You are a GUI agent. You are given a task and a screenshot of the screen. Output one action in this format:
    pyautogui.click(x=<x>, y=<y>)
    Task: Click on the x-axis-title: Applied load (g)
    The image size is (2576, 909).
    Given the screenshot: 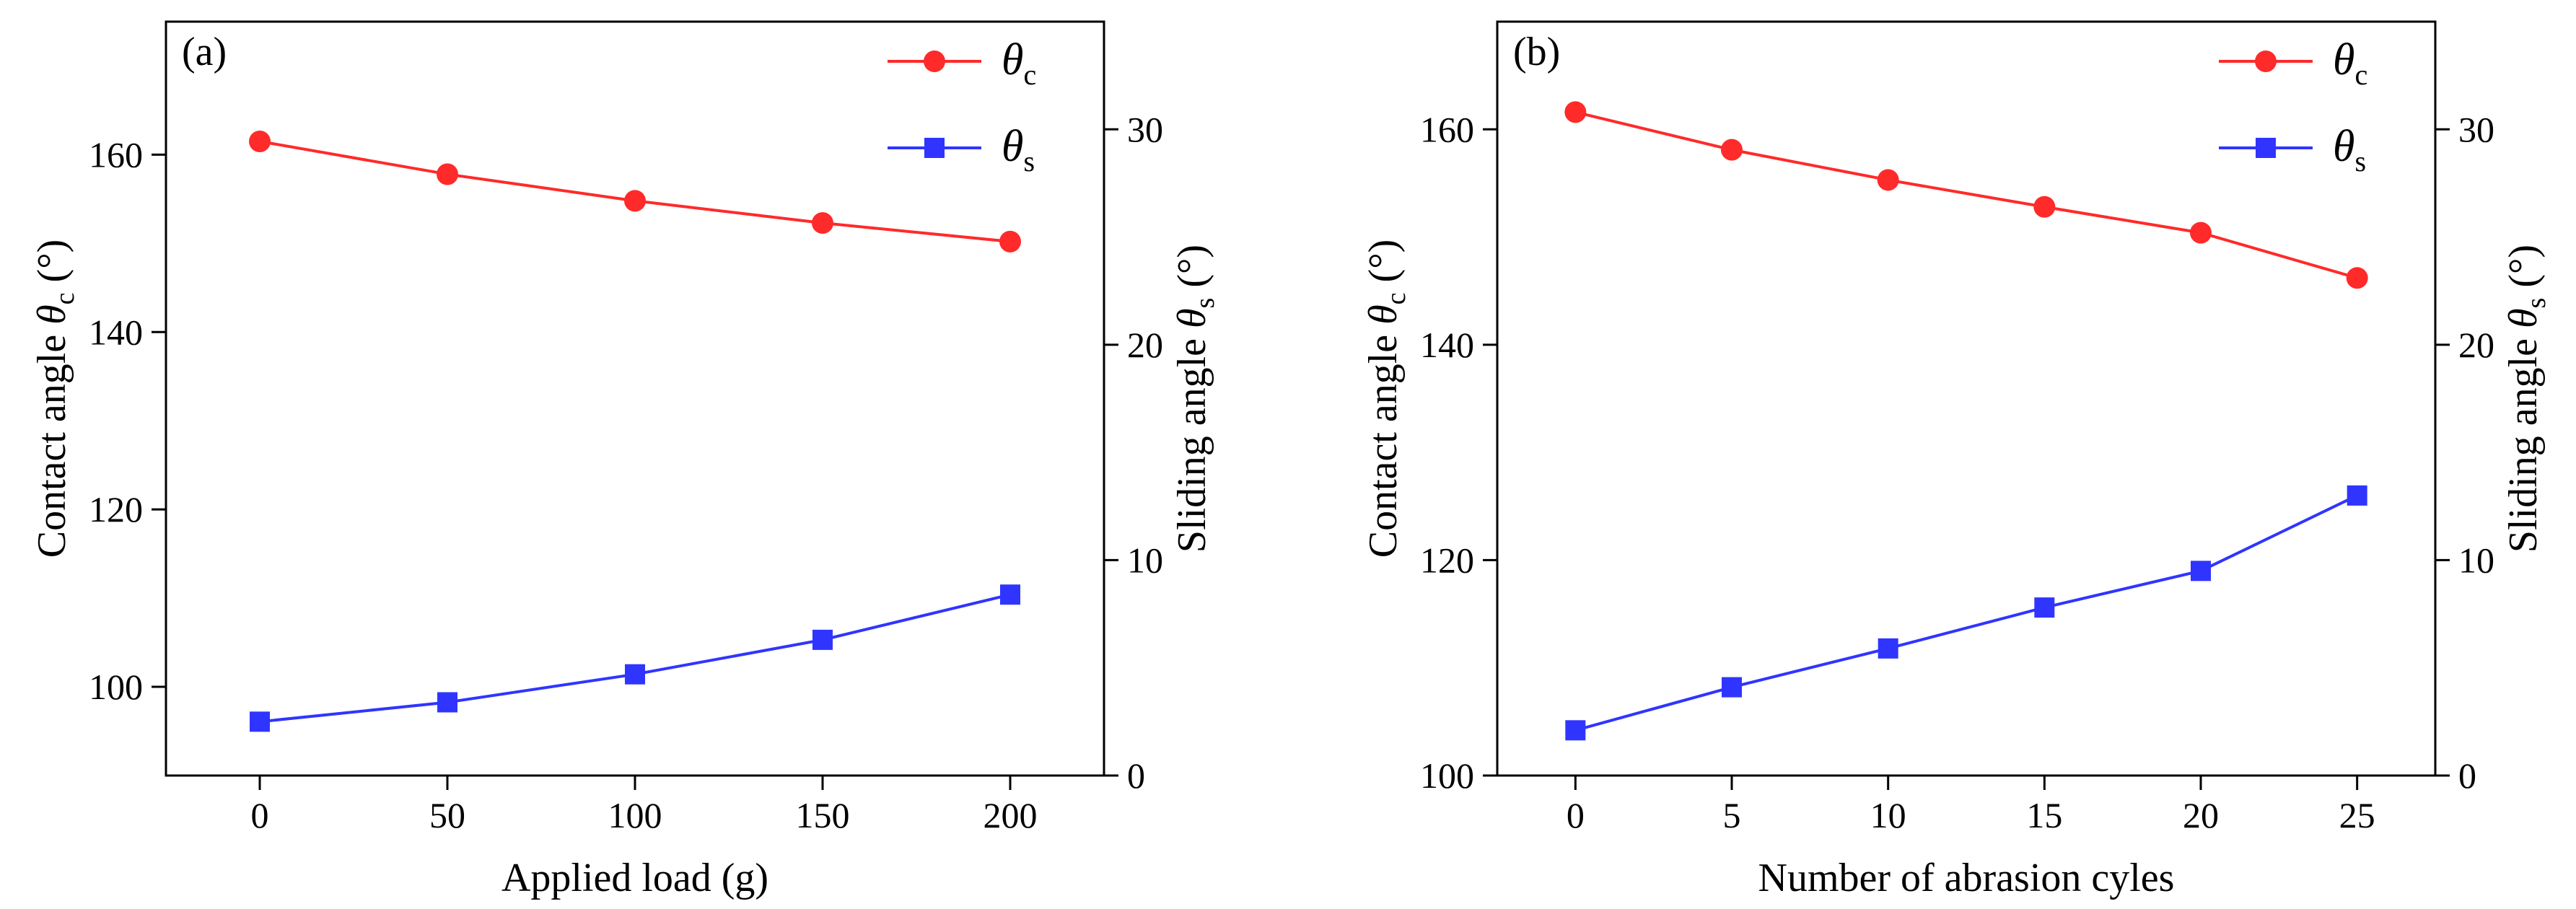 What is the action you would take?
    pyautogui.click(x=634, y=878)
    